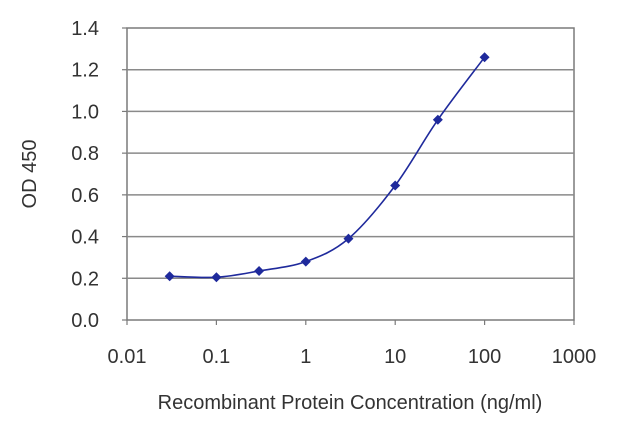  What do you see at coordinates (85, 279) in the screenshot?
I see `y-tick-label: 0.2` at bounding box center [85, 279].